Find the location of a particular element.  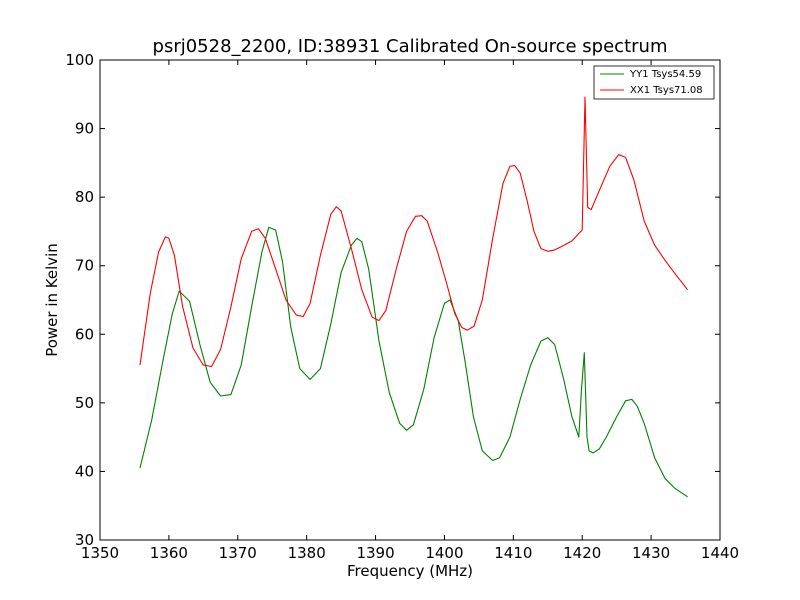

x-tick-label: 1420 is located at coordinates (582, 553).